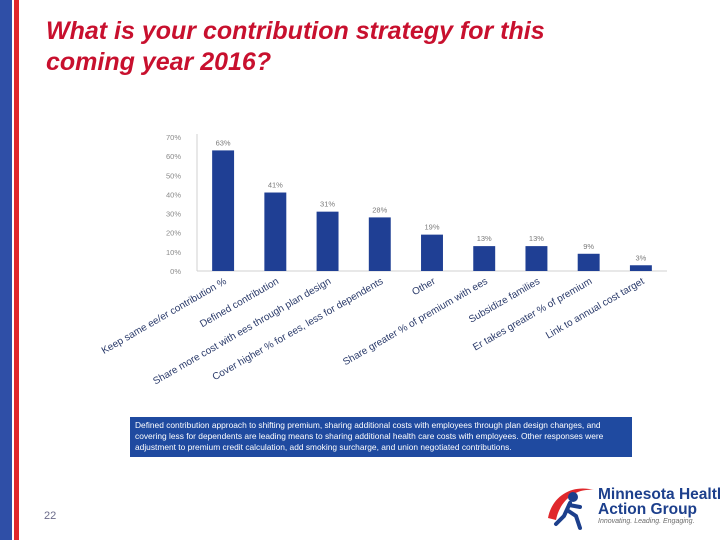 Image resolution: width=720 pixels, height=541 pixels. What do you see at coordinates (595, 309) in the screenshot?
I see `category-label: Link to annual cost target` at bounding box center [595, 309].